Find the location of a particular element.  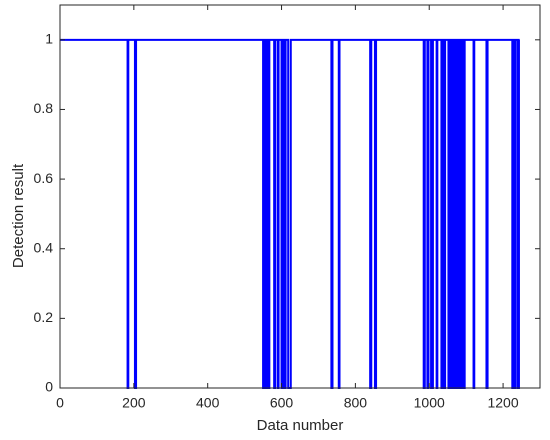

x-tick-label: 800 is located at coordinates (356, 403).